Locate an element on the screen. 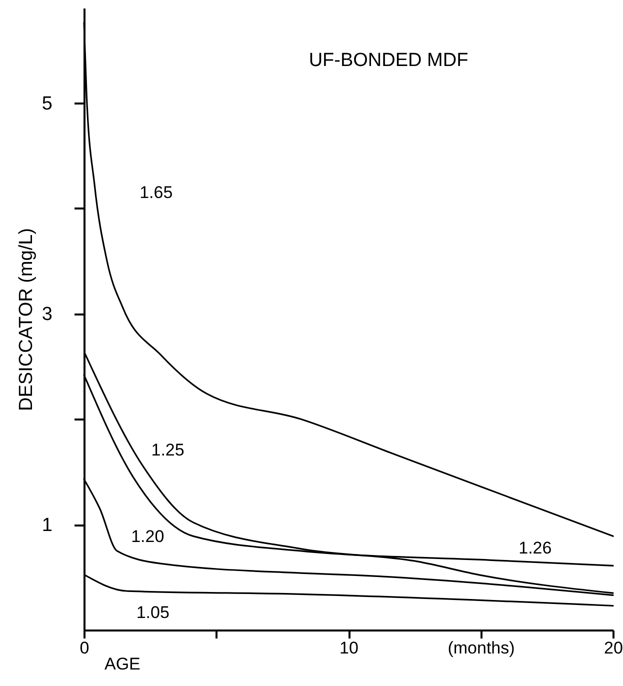 This screenshot has width=623, height=686. x-tick-label: 0 is located at coordinates (85, 648).